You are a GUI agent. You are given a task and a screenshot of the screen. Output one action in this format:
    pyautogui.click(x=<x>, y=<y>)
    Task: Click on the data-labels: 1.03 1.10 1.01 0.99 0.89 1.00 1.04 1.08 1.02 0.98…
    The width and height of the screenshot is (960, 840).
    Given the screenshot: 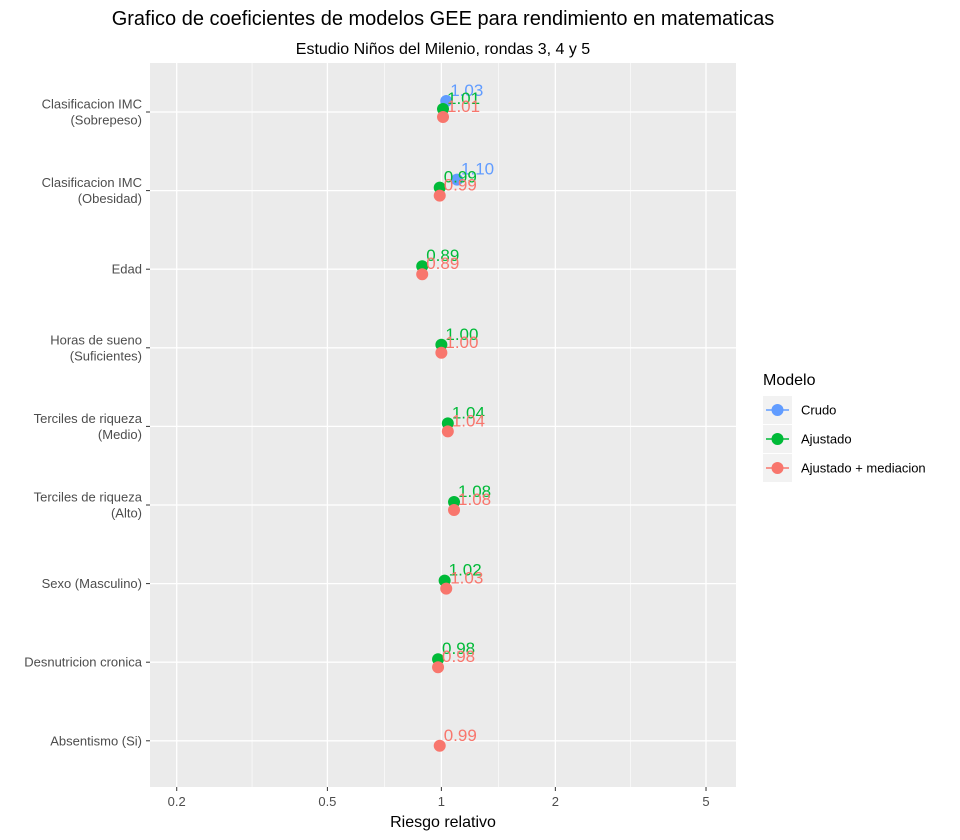 What is the action you would take?
    pyautogui.click(x=460, y=413)
    